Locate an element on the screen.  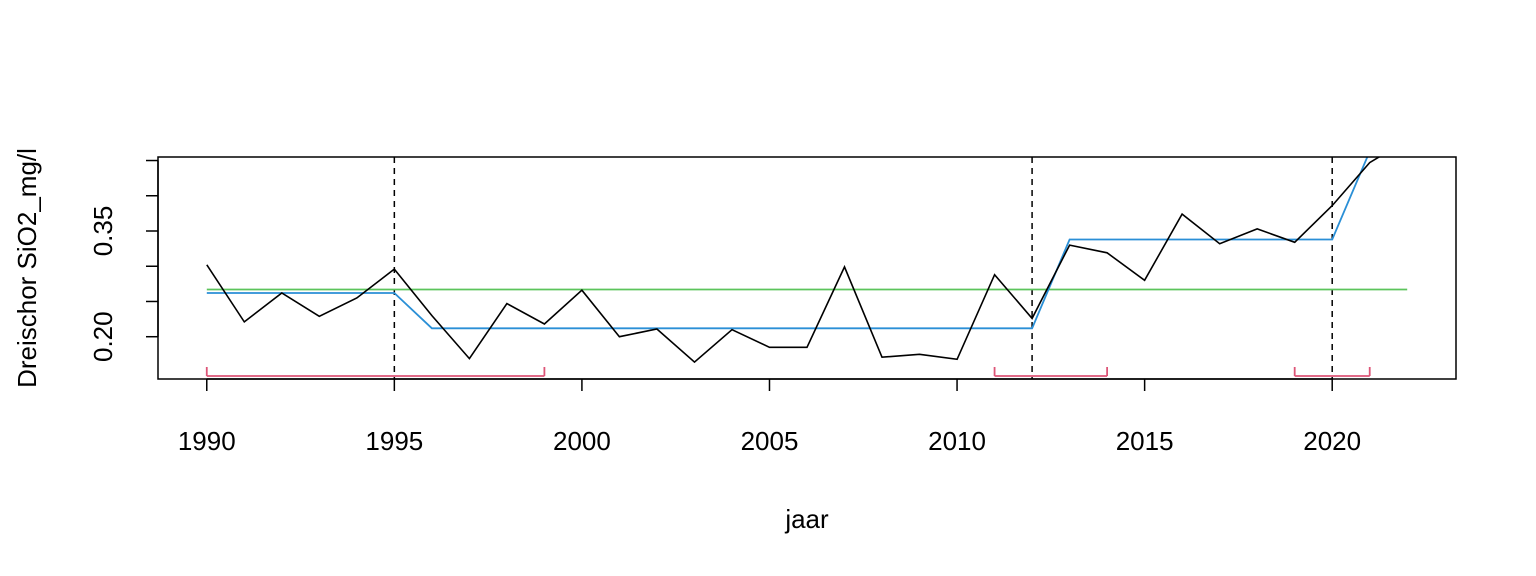
y-tick-label: 0.20 is located at coordinates (103, 336).